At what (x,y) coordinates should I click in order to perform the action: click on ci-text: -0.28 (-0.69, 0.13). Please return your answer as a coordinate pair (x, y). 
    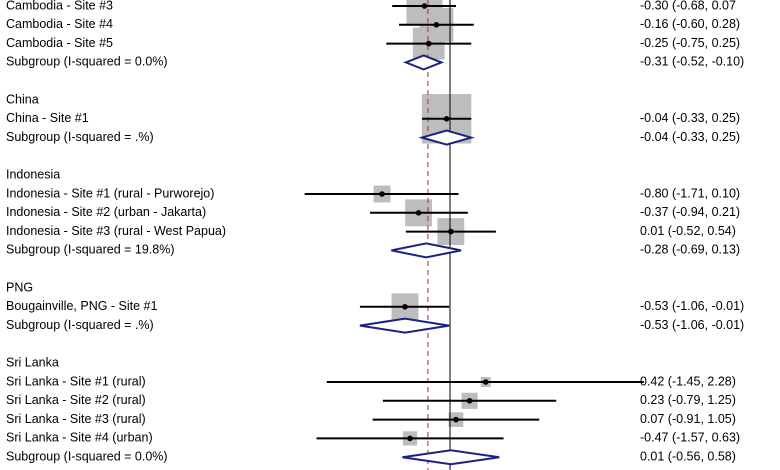
    Looking at the image, I should click on (690, 250).